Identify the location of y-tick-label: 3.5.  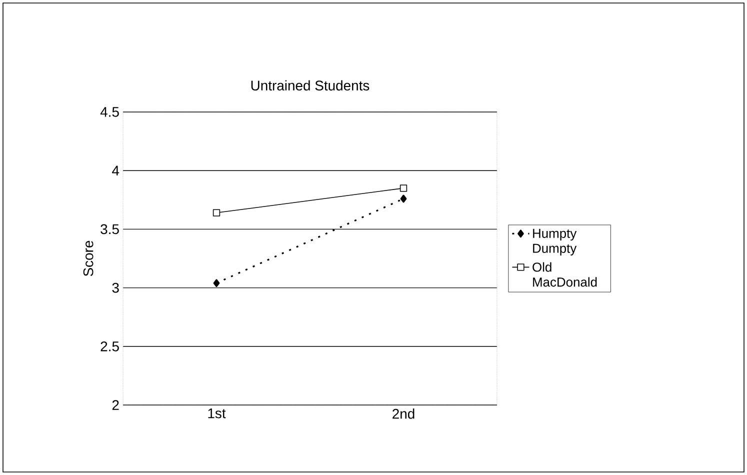
(109, 229).